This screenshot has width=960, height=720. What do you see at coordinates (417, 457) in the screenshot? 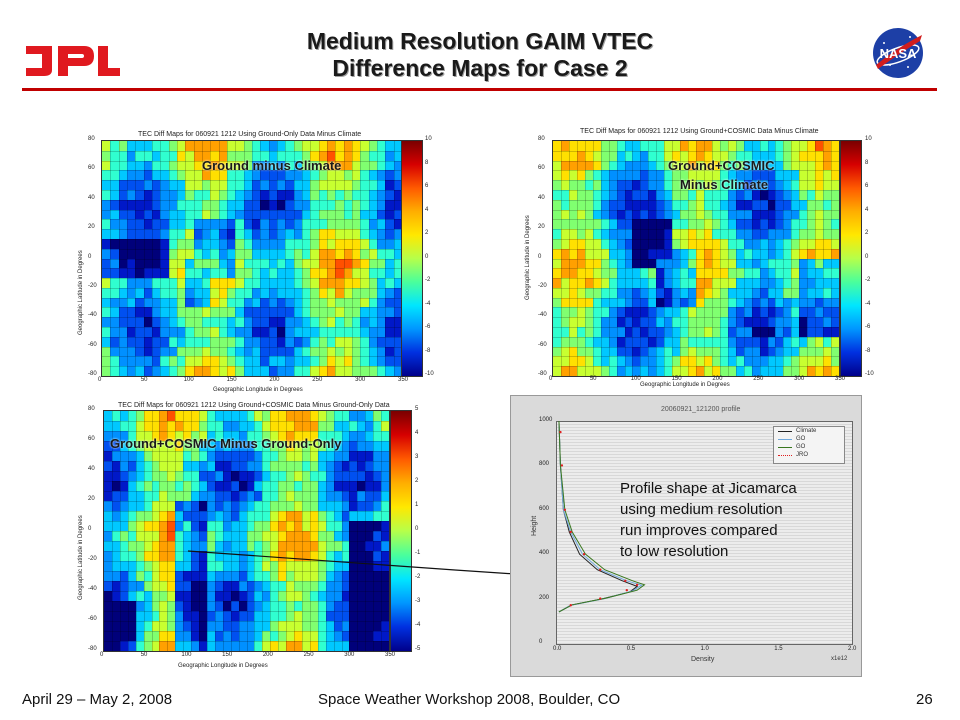
I see `ctick-label: 3` at bounding box center [417, 457].